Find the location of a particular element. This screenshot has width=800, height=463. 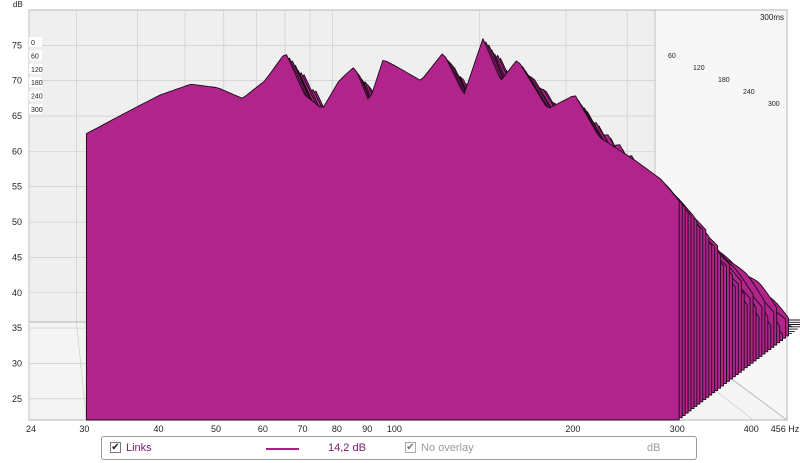

x-tick-label: 200 is located at coordinates (572, 428).